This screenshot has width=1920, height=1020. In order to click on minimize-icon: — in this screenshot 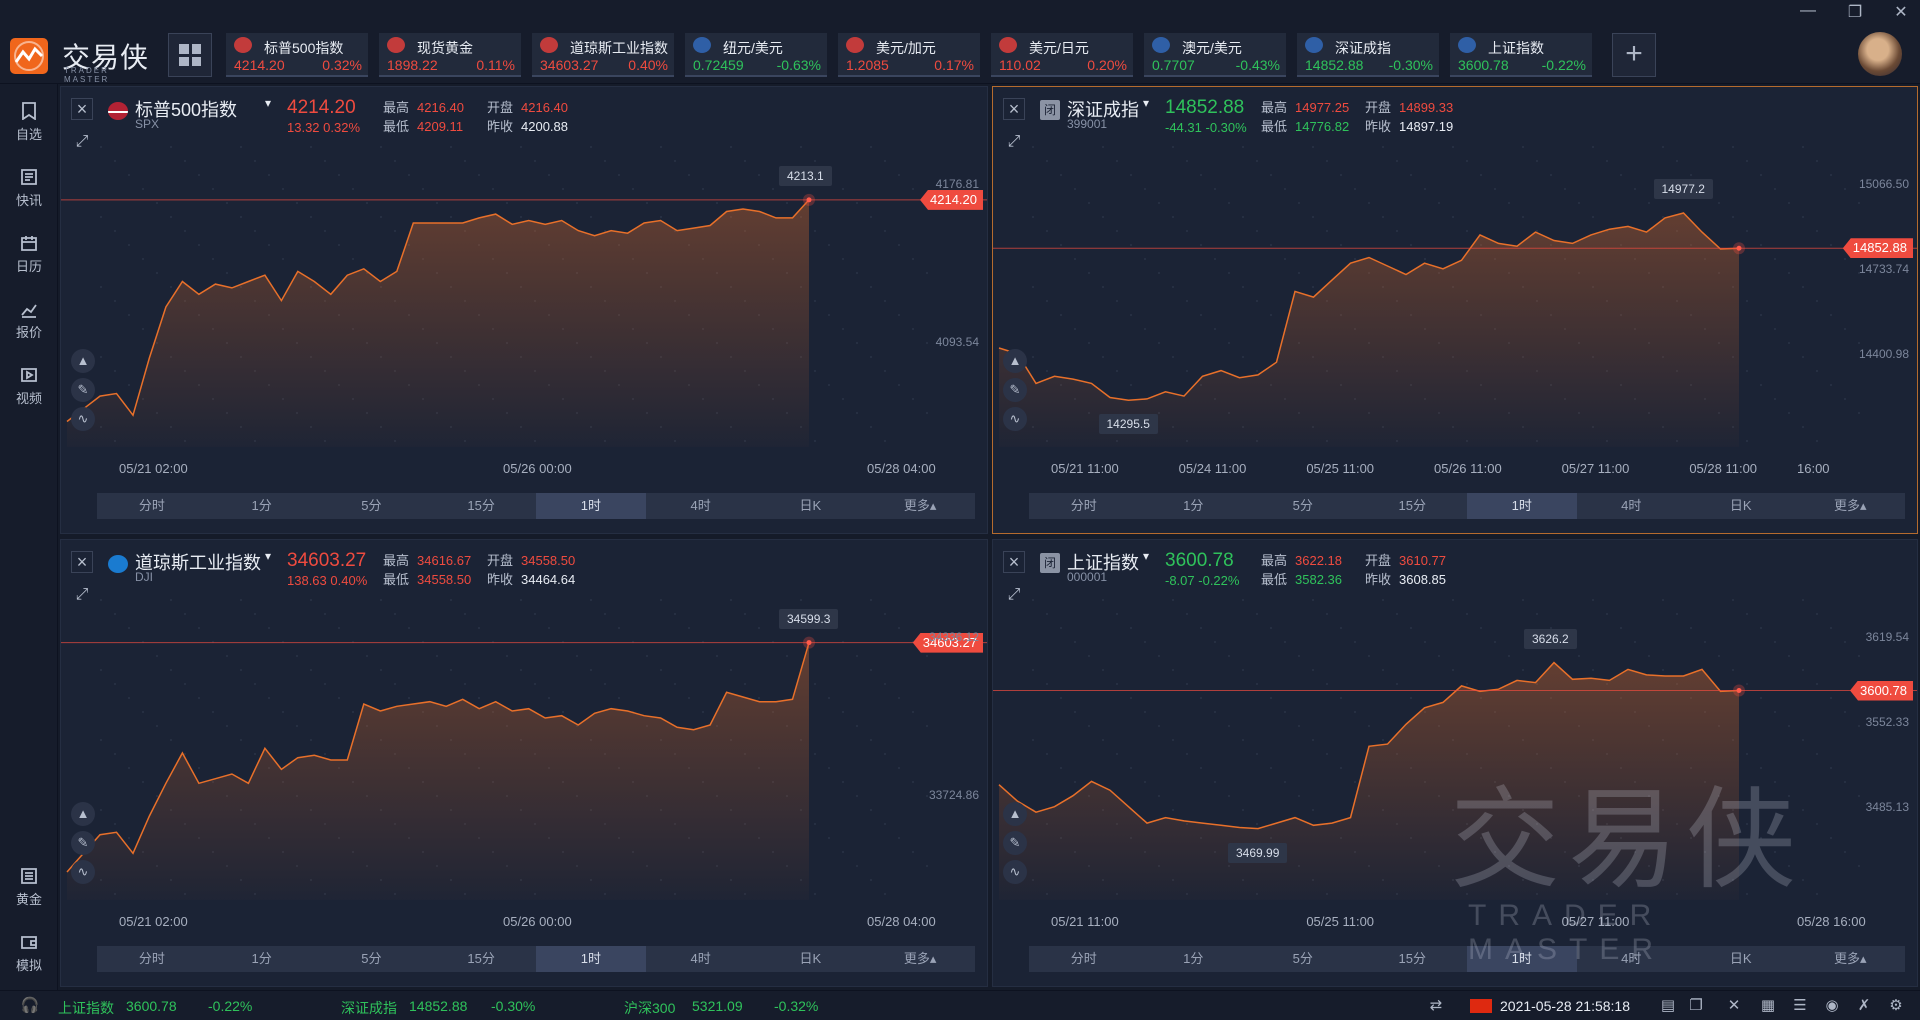, I will do `click(1808, 10)`.